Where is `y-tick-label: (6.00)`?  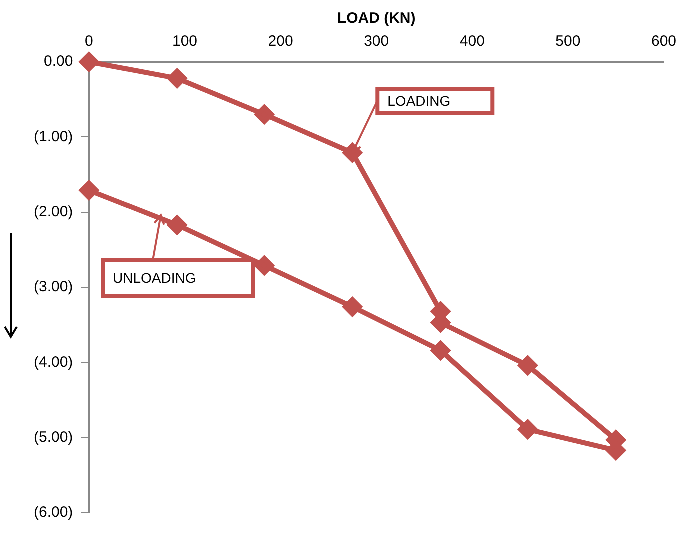
y-tick-label: (6.00) is located at coordinates (54, 513).